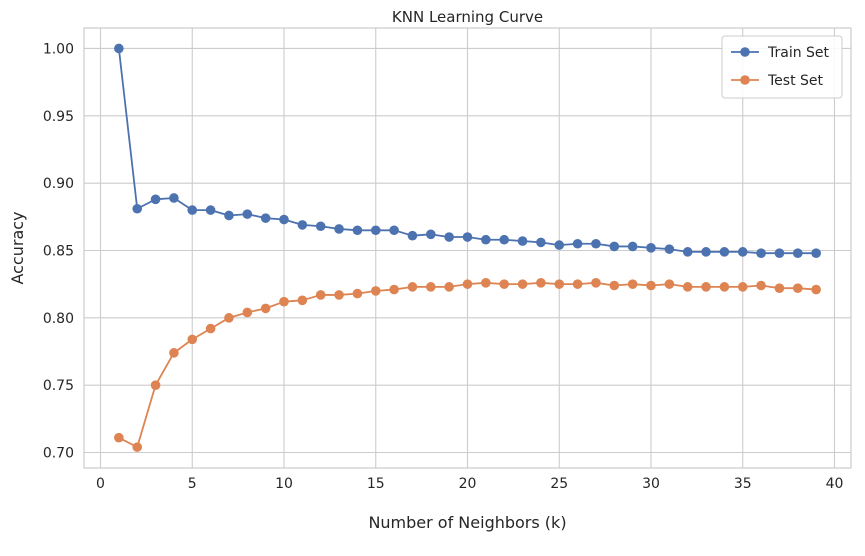 This screenshot has width=865, height=556. Describe the element at coordinates (651, 484) in the screenshot. I see `x-tick-label: 30` at that location.